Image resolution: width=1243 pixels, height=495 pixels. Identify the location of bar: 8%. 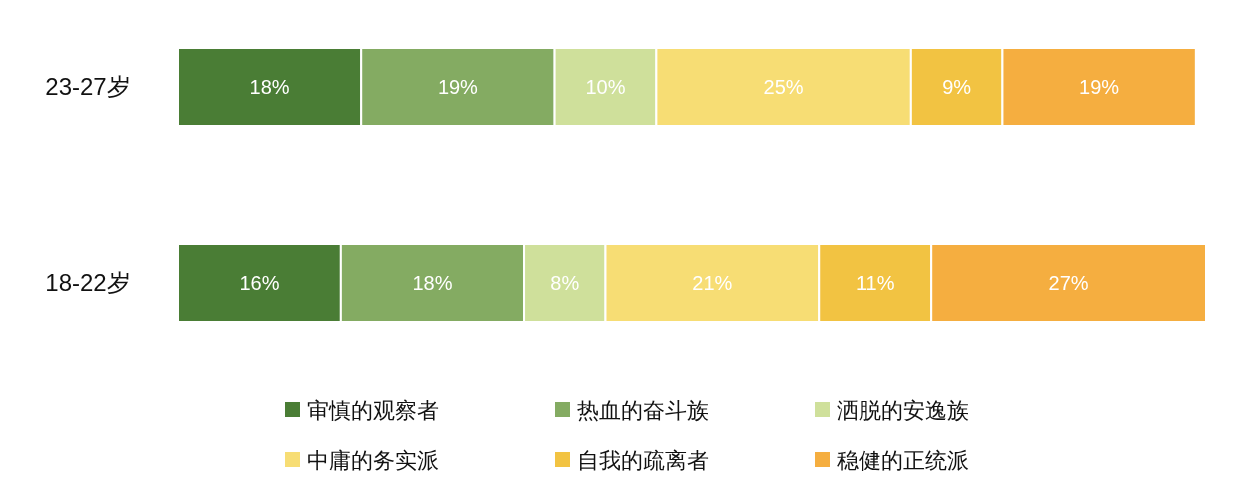
(565, 283).